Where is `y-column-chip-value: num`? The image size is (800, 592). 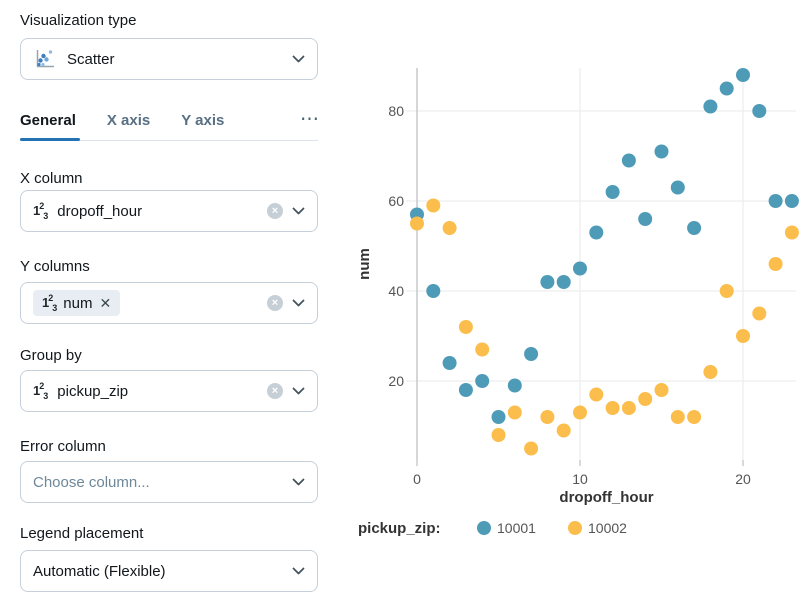
y-column-chip-value: num is located at coordinates (78, 303).